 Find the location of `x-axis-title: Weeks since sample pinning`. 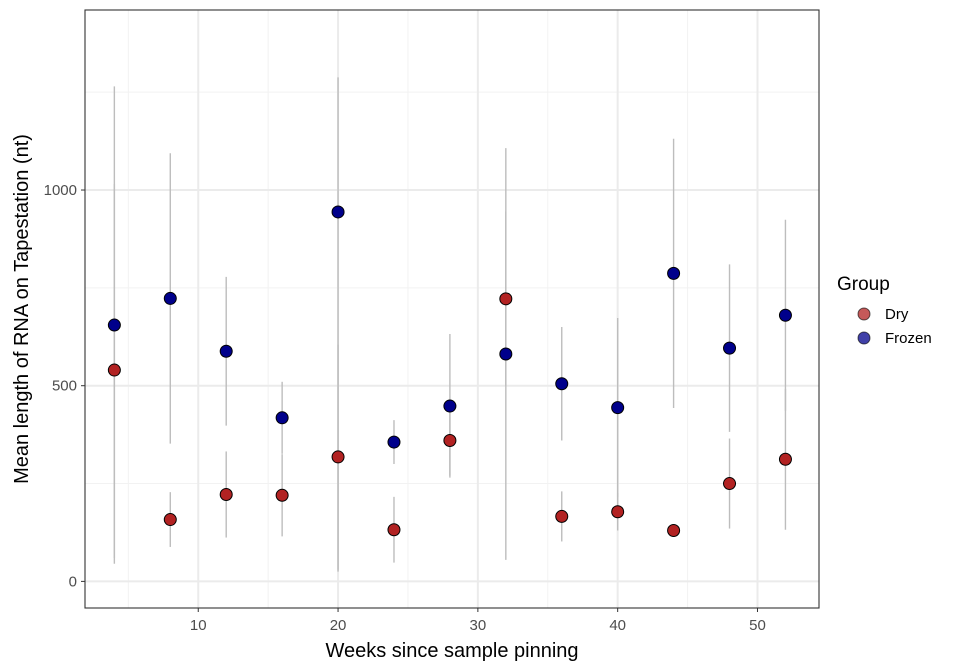

x-axis-title: Weeks since sample pinning is located at coordinates (451, 651).